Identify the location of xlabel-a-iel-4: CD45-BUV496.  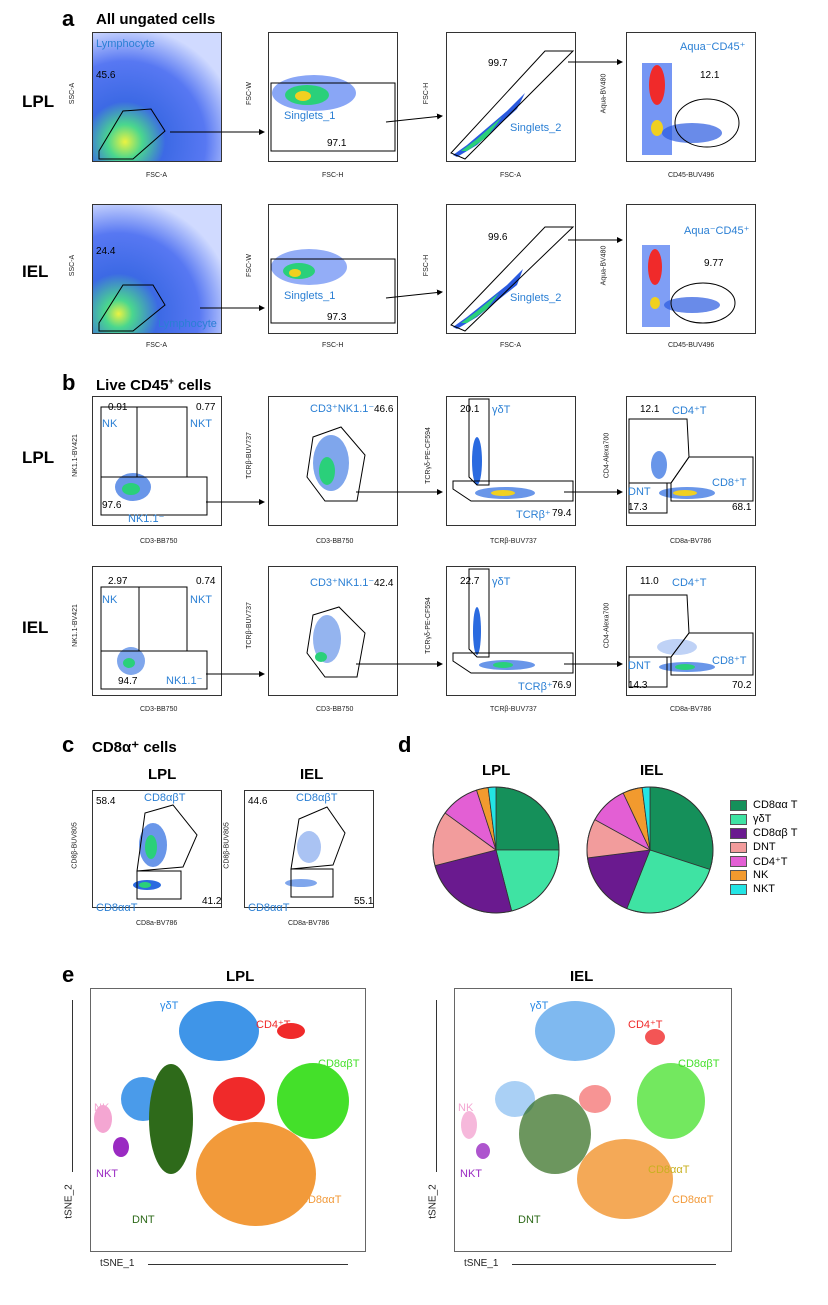
(691, 345).